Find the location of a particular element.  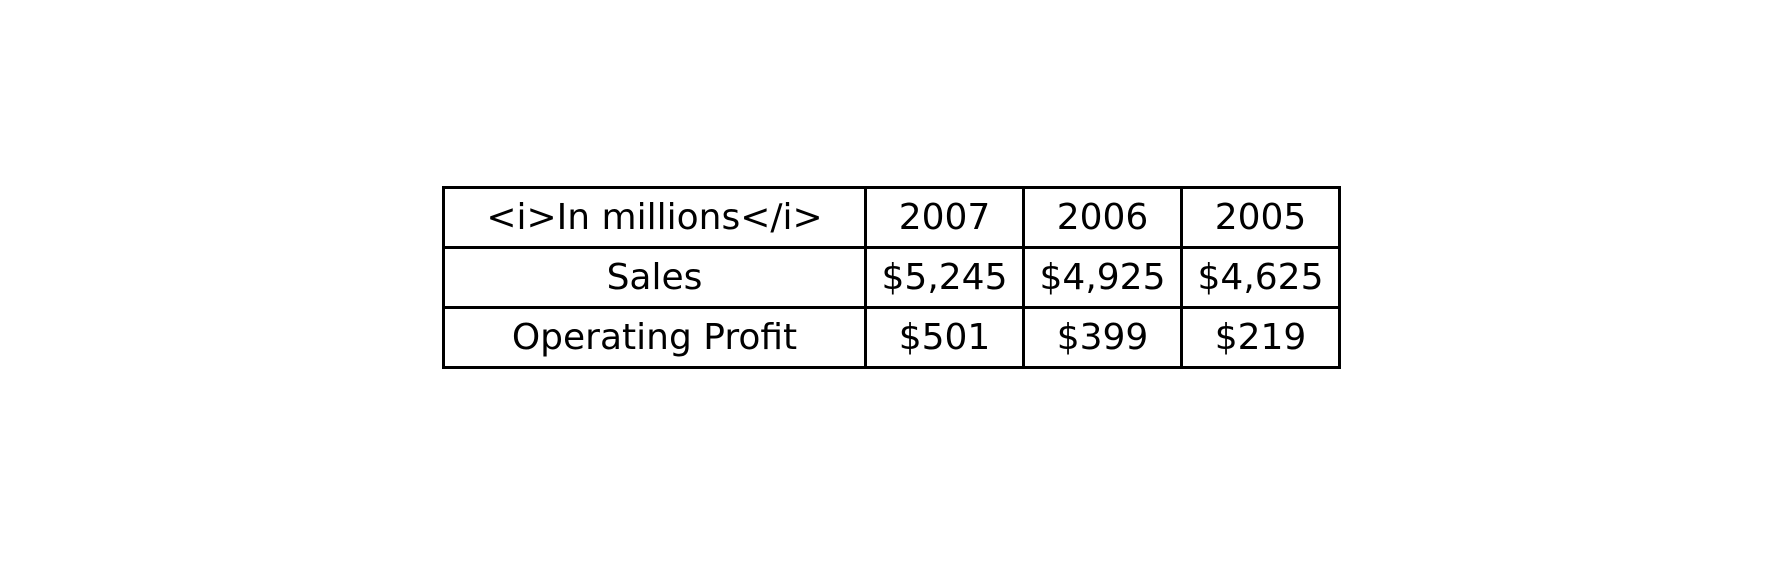

header-cell-2005: 2005 is located at coordinates (1260, 217).